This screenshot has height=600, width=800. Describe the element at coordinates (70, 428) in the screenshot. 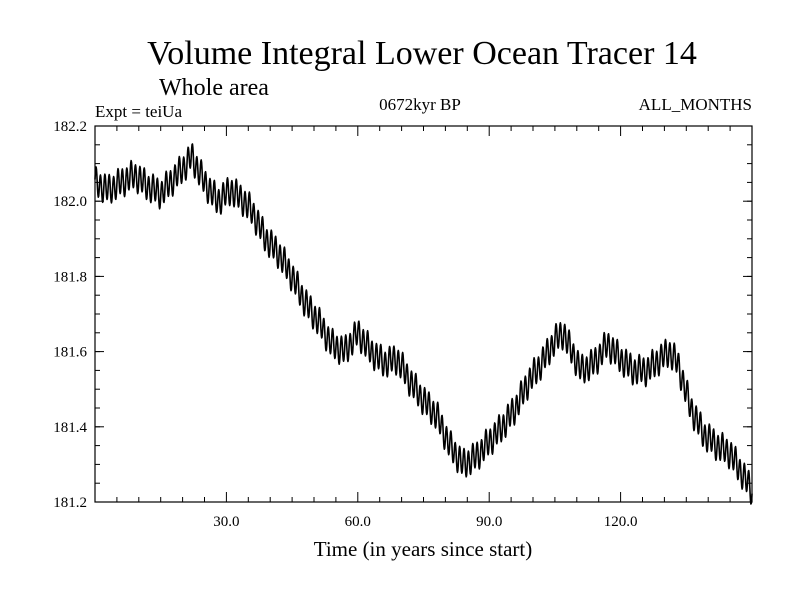

I see `y-tick-label: 181.4` at that location.